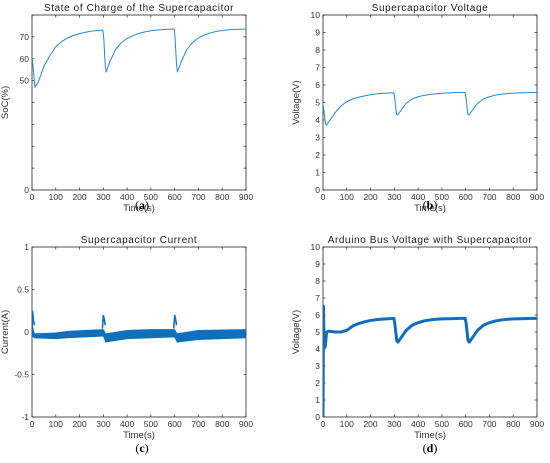 The width and height of the screenshot is (550, 463). I want to click on panel-caption: (c), so click(141, 448).